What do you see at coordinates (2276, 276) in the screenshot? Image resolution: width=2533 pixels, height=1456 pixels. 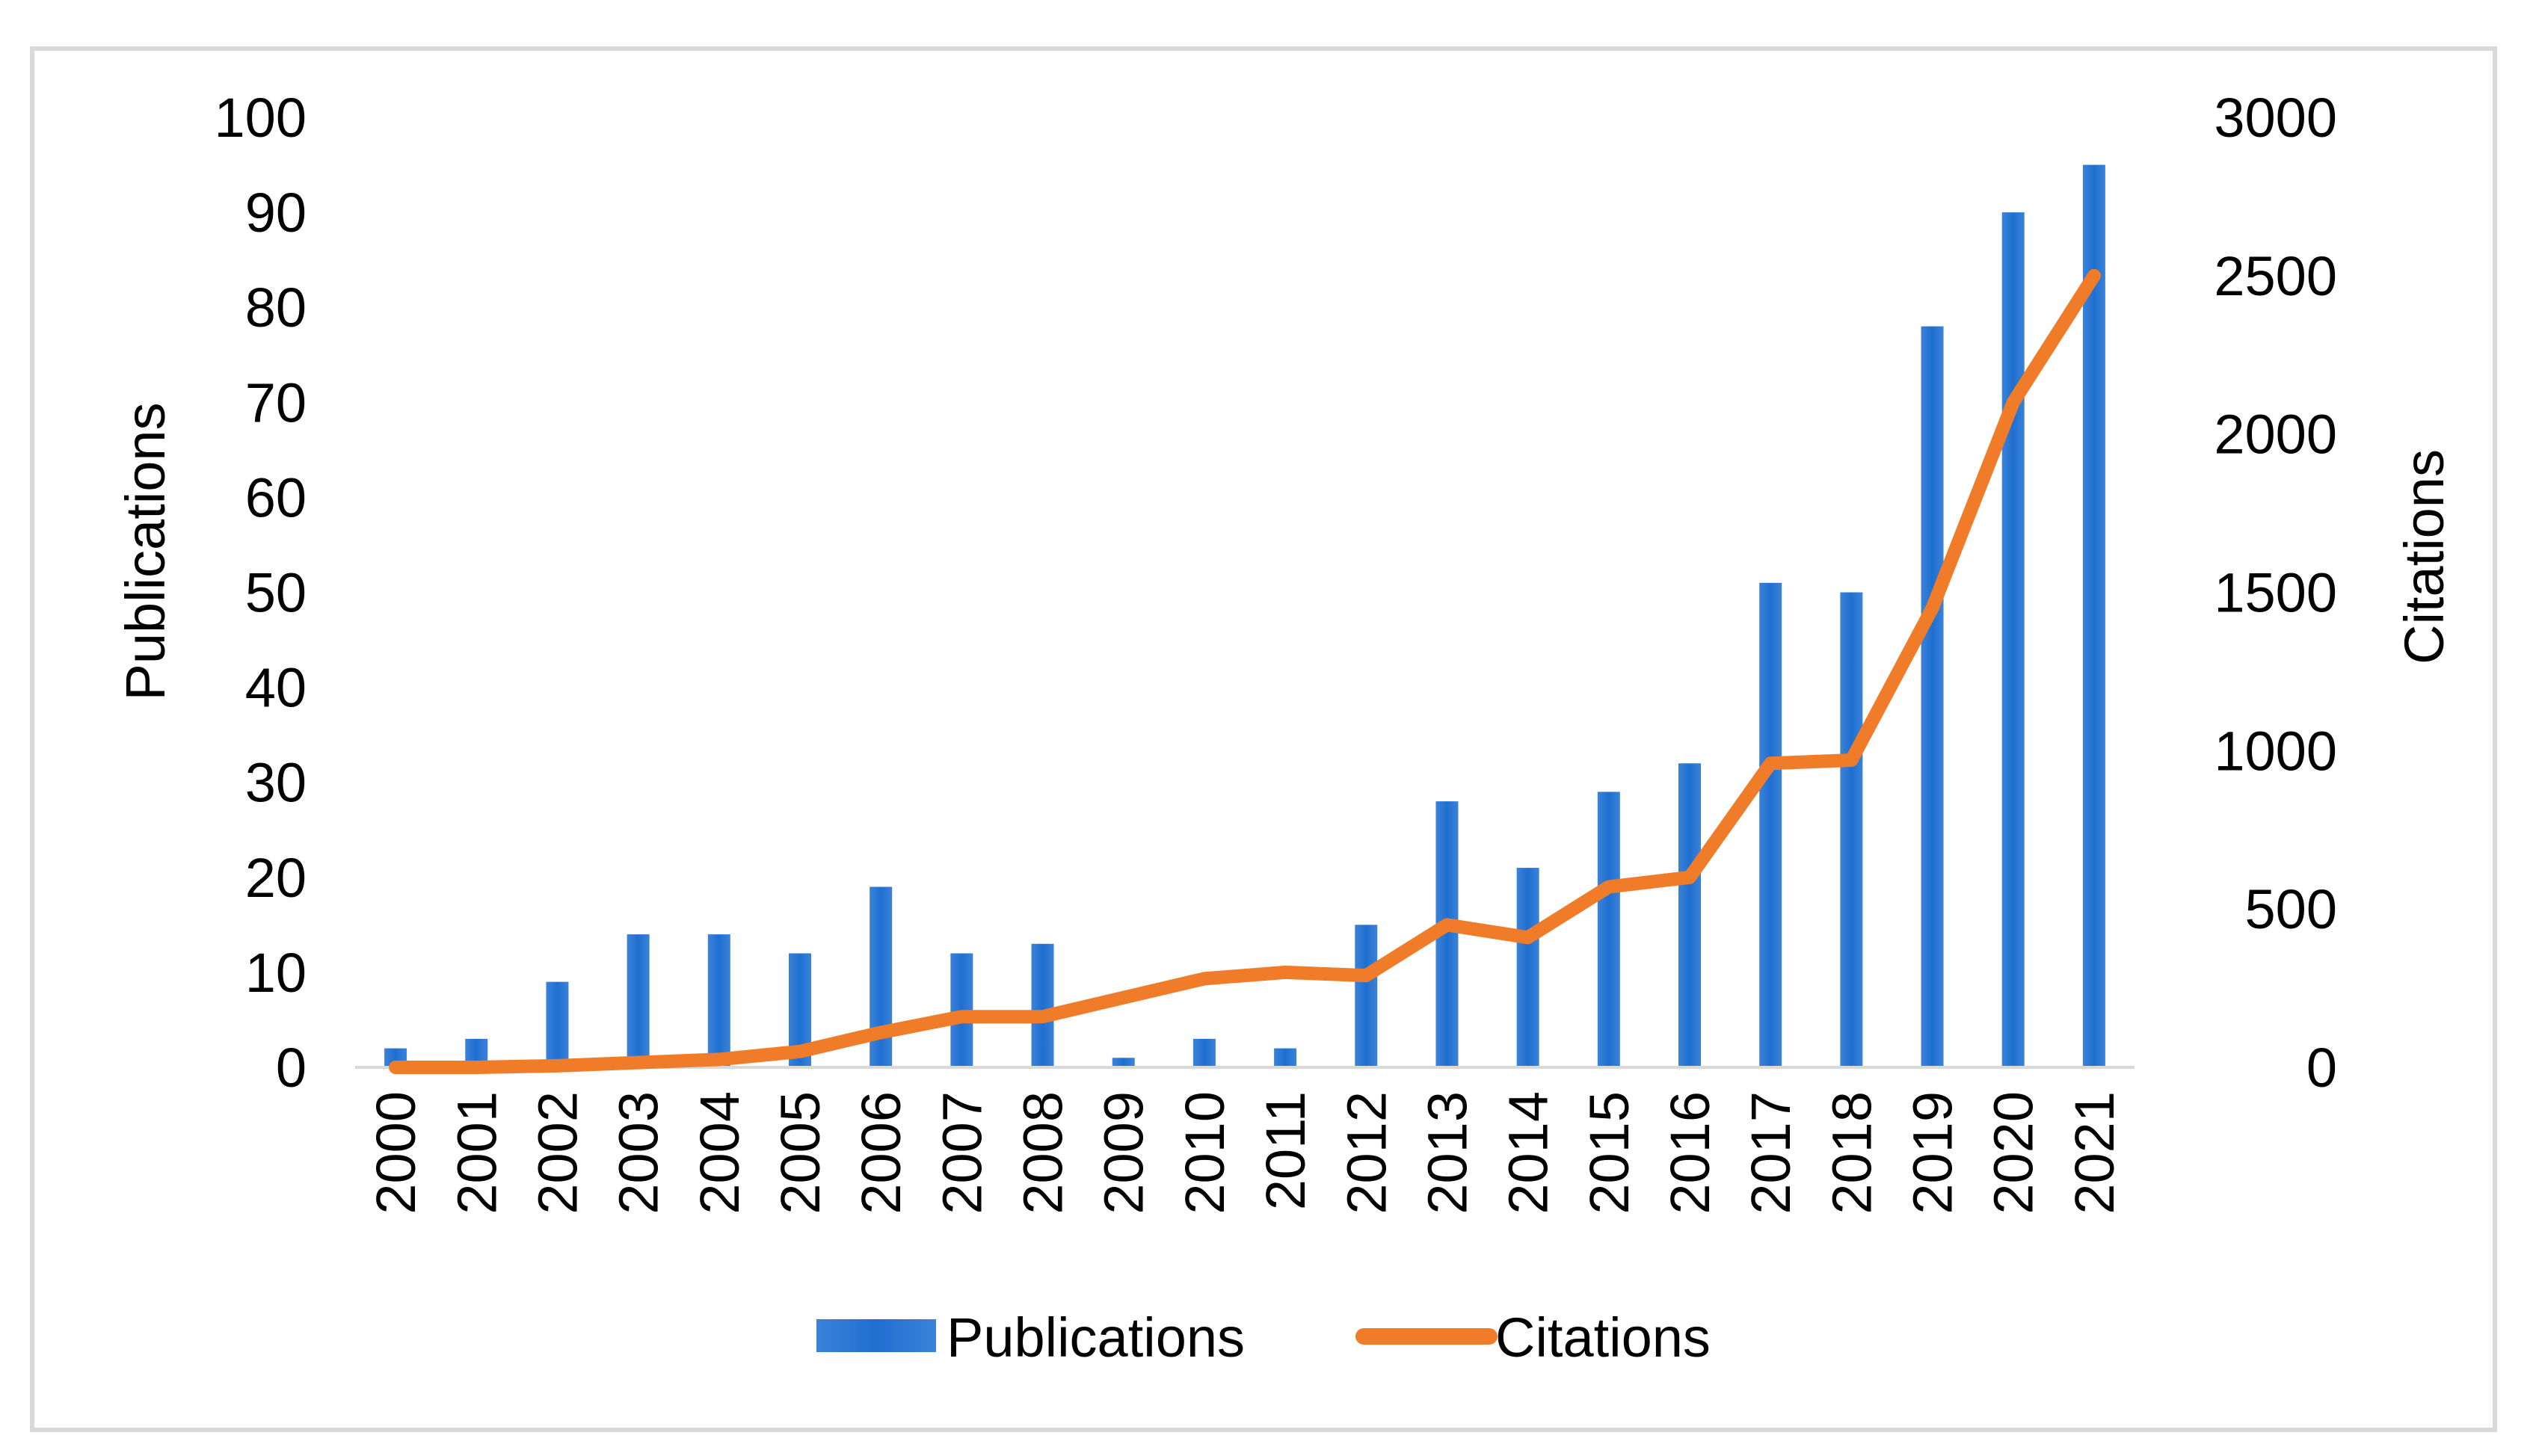 I see `right-tick-label: 2500` at bounding box center [2276, 276].